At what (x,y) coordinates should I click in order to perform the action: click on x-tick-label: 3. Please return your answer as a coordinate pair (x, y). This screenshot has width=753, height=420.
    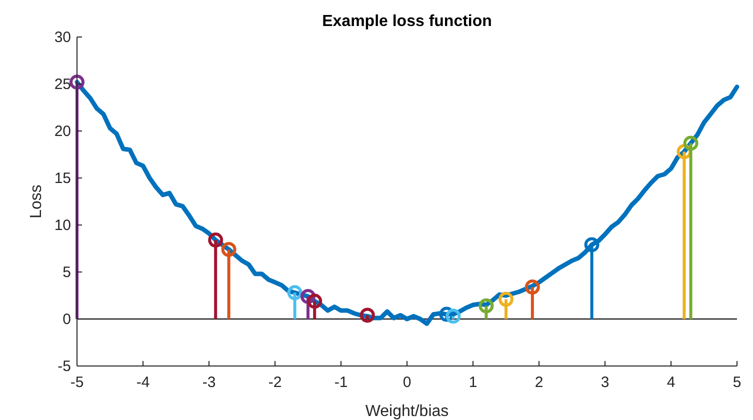
    Looking at the image, I should click on (605, 382).